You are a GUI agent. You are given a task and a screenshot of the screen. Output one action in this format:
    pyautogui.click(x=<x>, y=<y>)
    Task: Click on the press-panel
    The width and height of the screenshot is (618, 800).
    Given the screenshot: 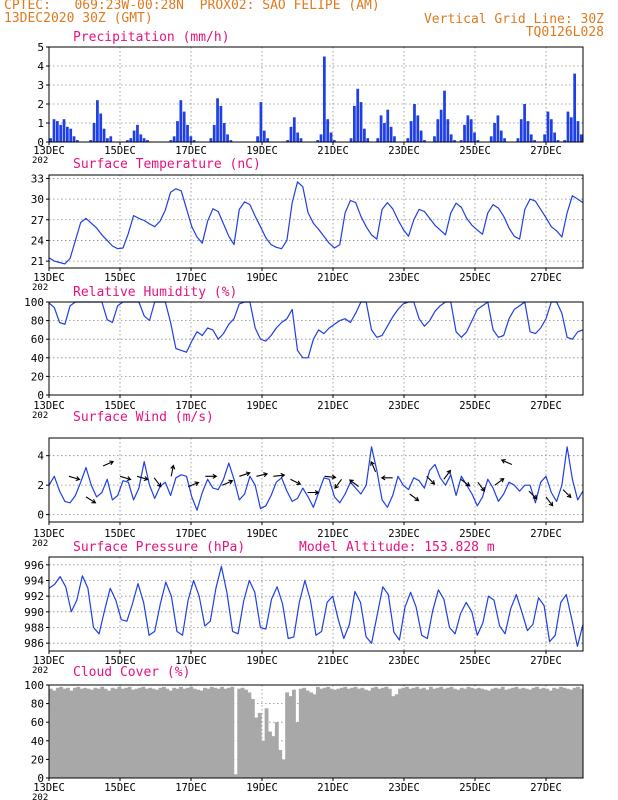 What is the action you would take?
    pyautogui.click(x=315, y=605)
    